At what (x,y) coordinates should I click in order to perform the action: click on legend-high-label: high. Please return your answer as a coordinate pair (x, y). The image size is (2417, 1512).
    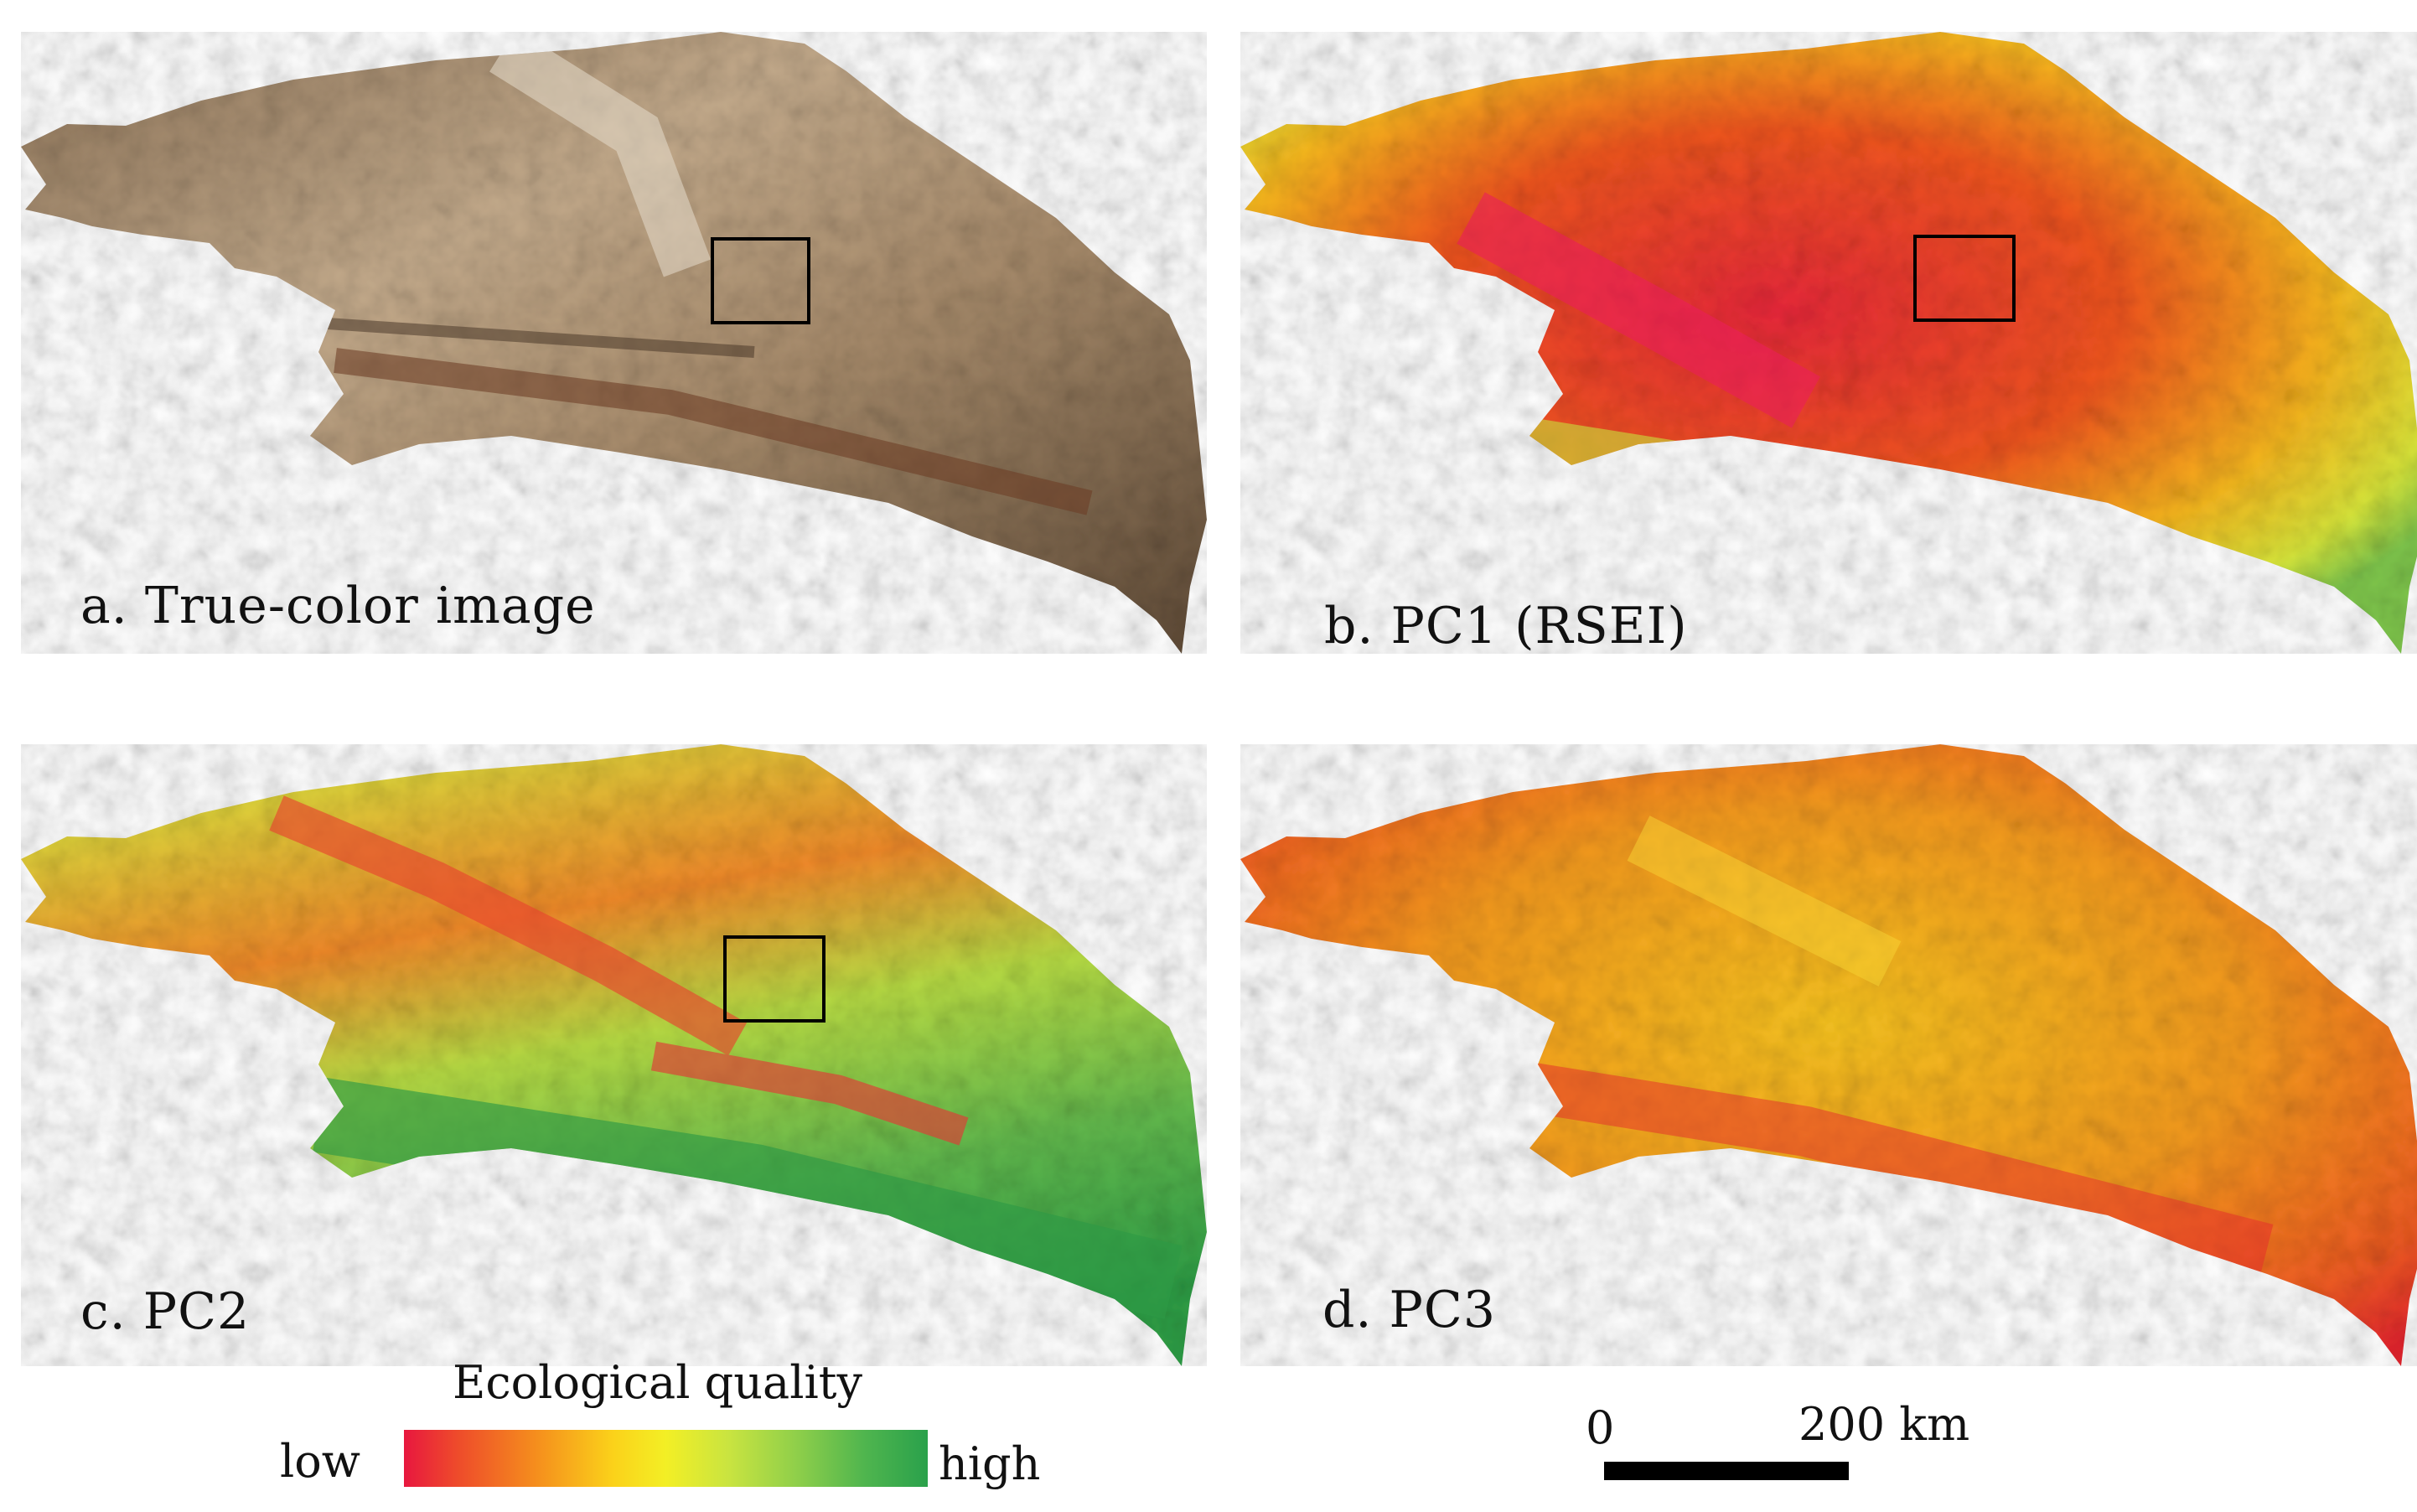
    Looking at the image, I should click on (990, 1463).